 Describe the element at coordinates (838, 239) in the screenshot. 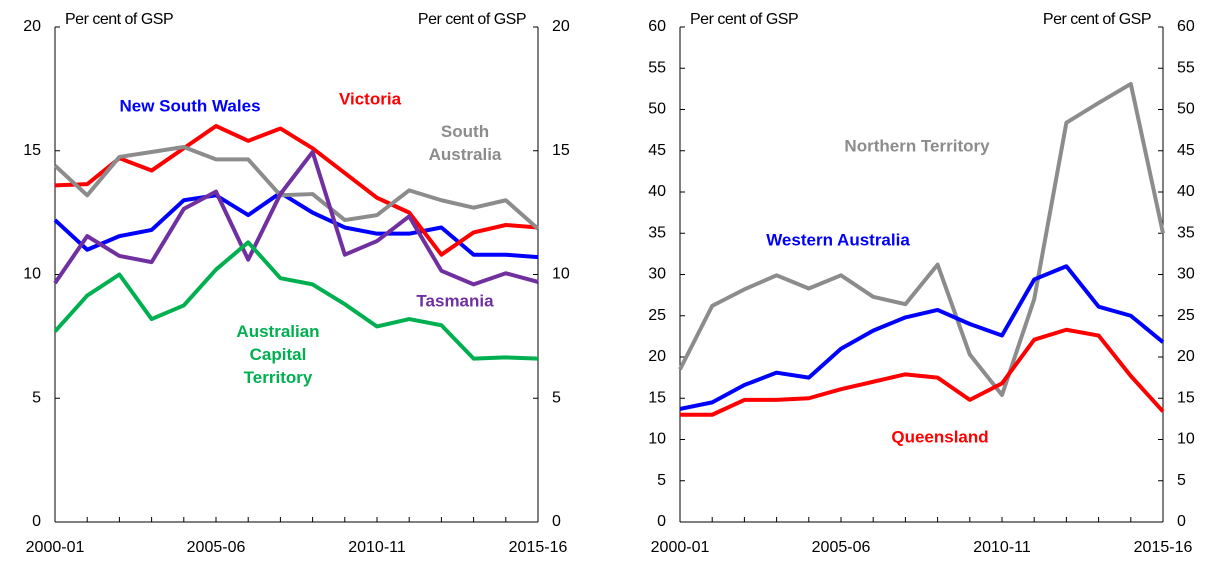

I see `series-label: Western Australia` at that location.